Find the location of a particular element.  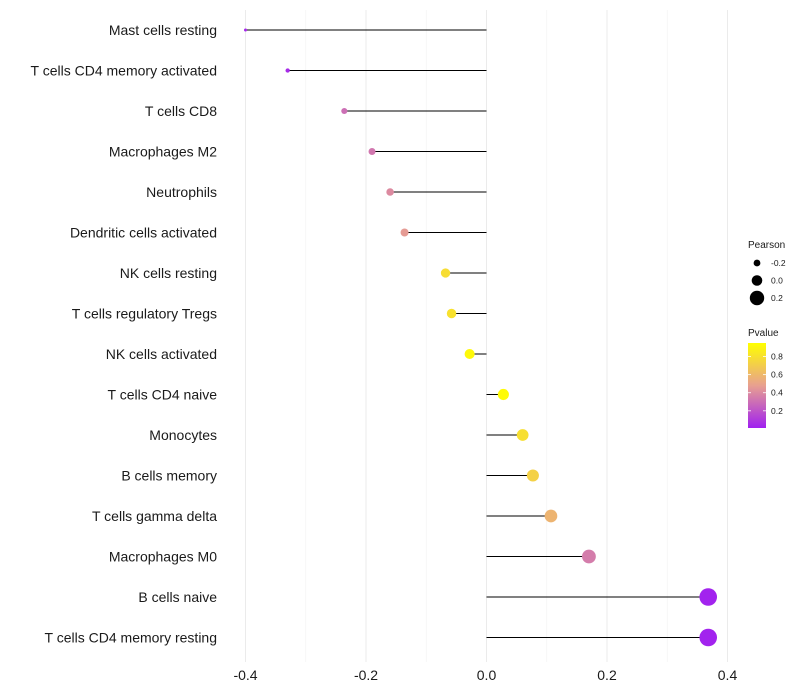

category-label: T cells CD4 naive is located at coordinates (163, 395).